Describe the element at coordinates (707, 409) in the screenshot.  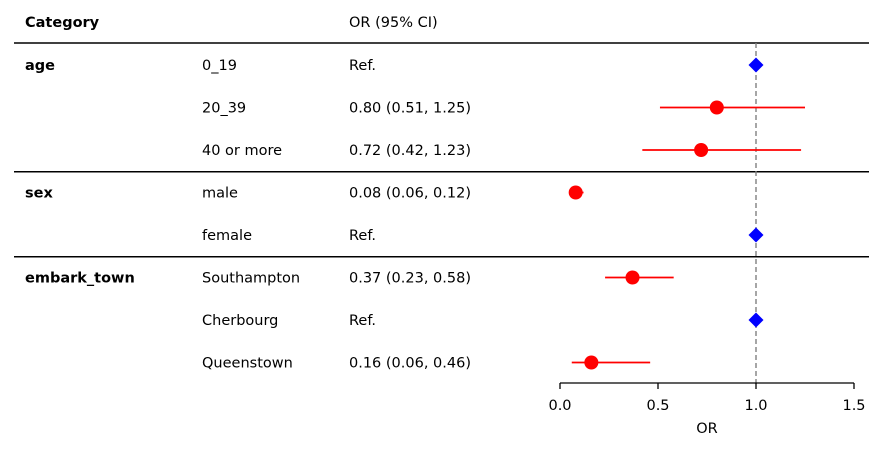
I see `x-axis: 0.0 0.5 1.0 1.5 OR` at that location.